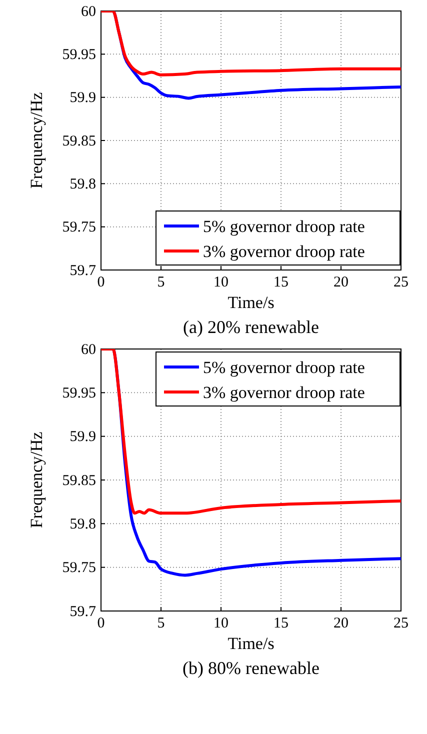 The image size is (427, 734). I want to click on text: (b) 80% renewable, so click(251, 668).